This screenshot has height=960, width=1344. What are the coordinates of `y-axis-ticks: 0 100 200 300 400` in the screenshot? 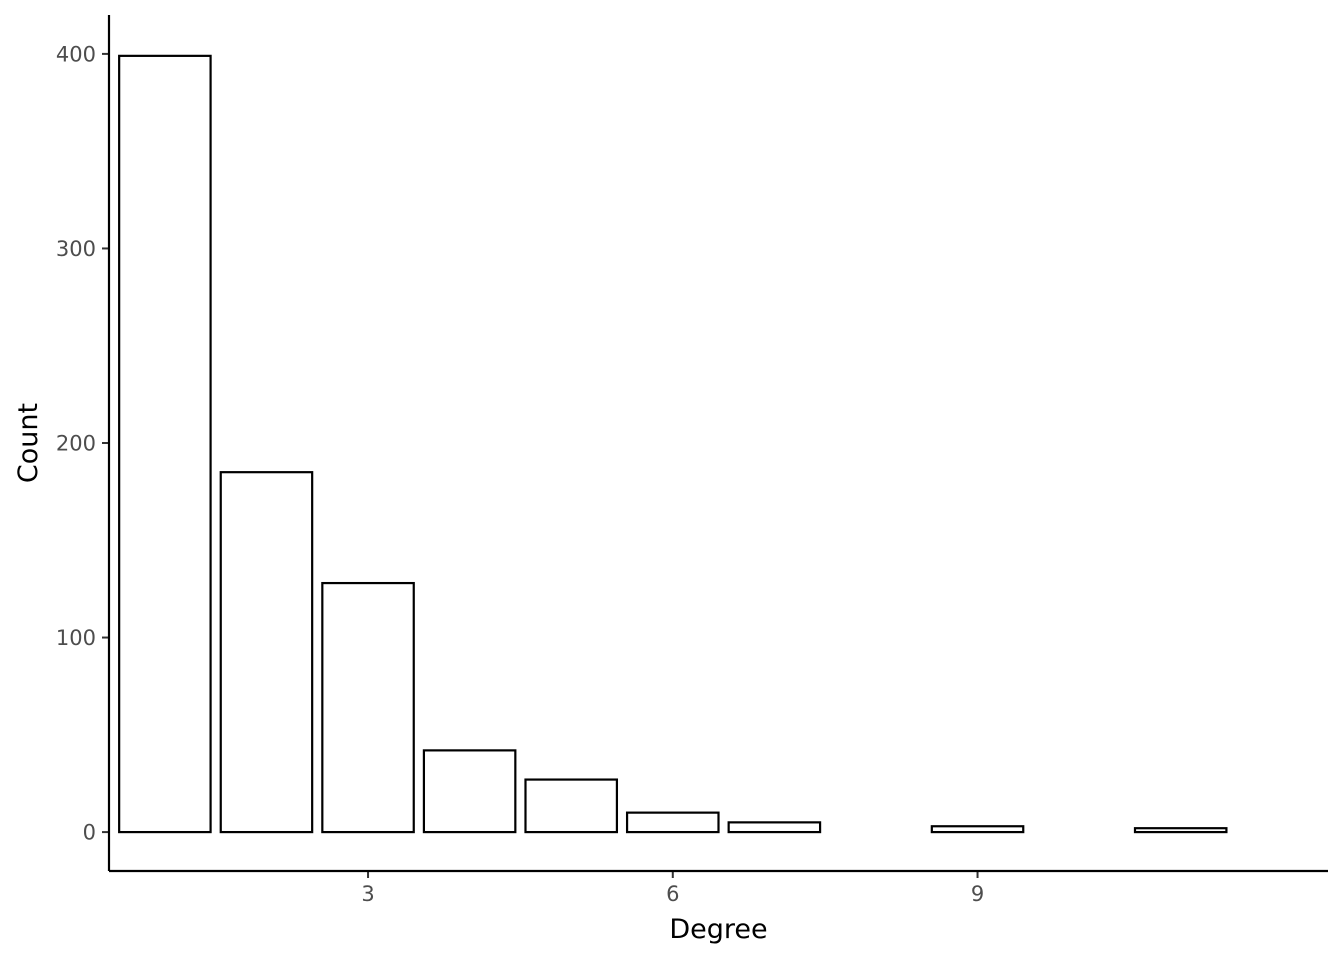 It's located at (82, 443).